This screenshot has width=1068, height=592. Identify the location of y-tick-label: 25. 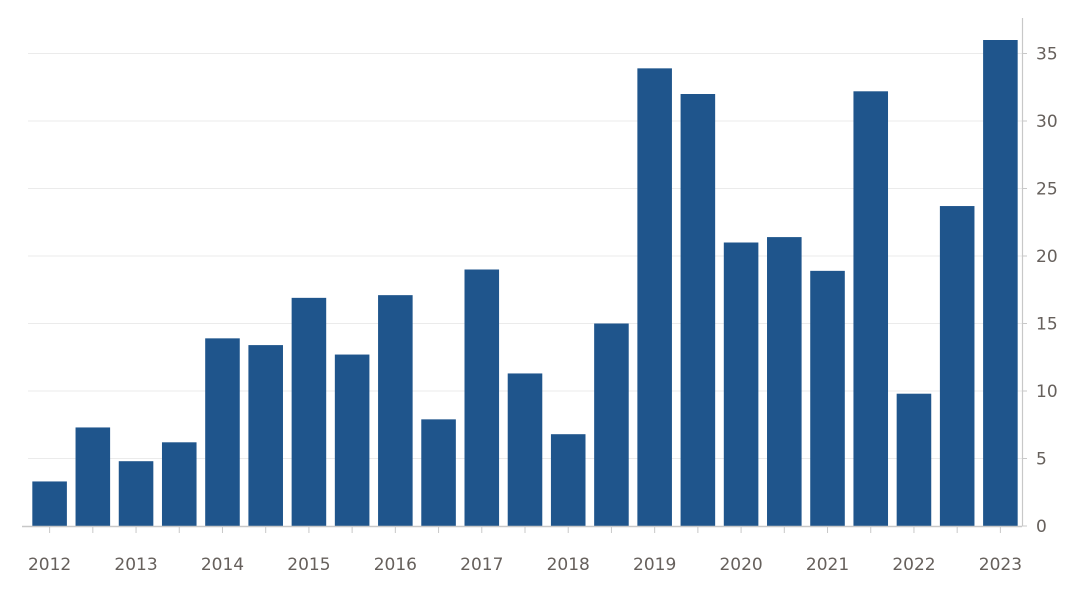
(1047, 190).